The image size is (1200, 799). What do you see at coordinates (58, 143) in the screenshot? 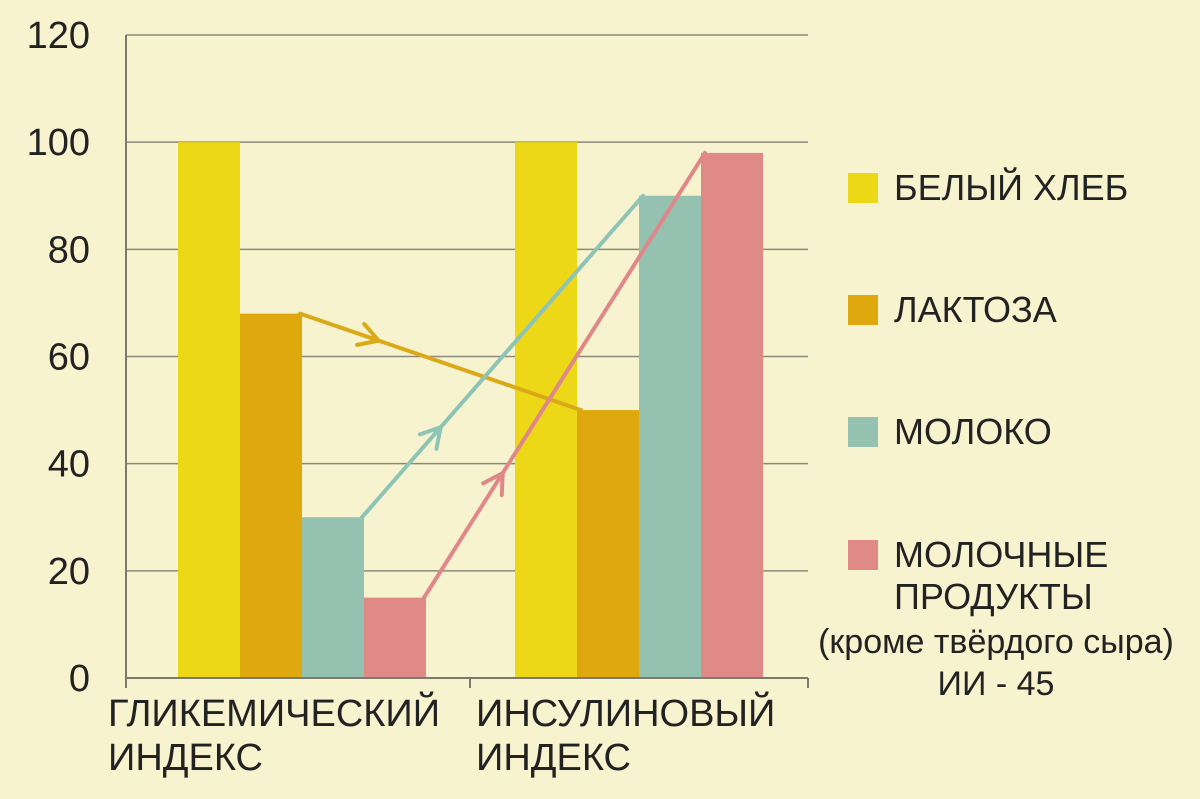
I see `y-tick-label: 100` at bounding box center [58, 143].